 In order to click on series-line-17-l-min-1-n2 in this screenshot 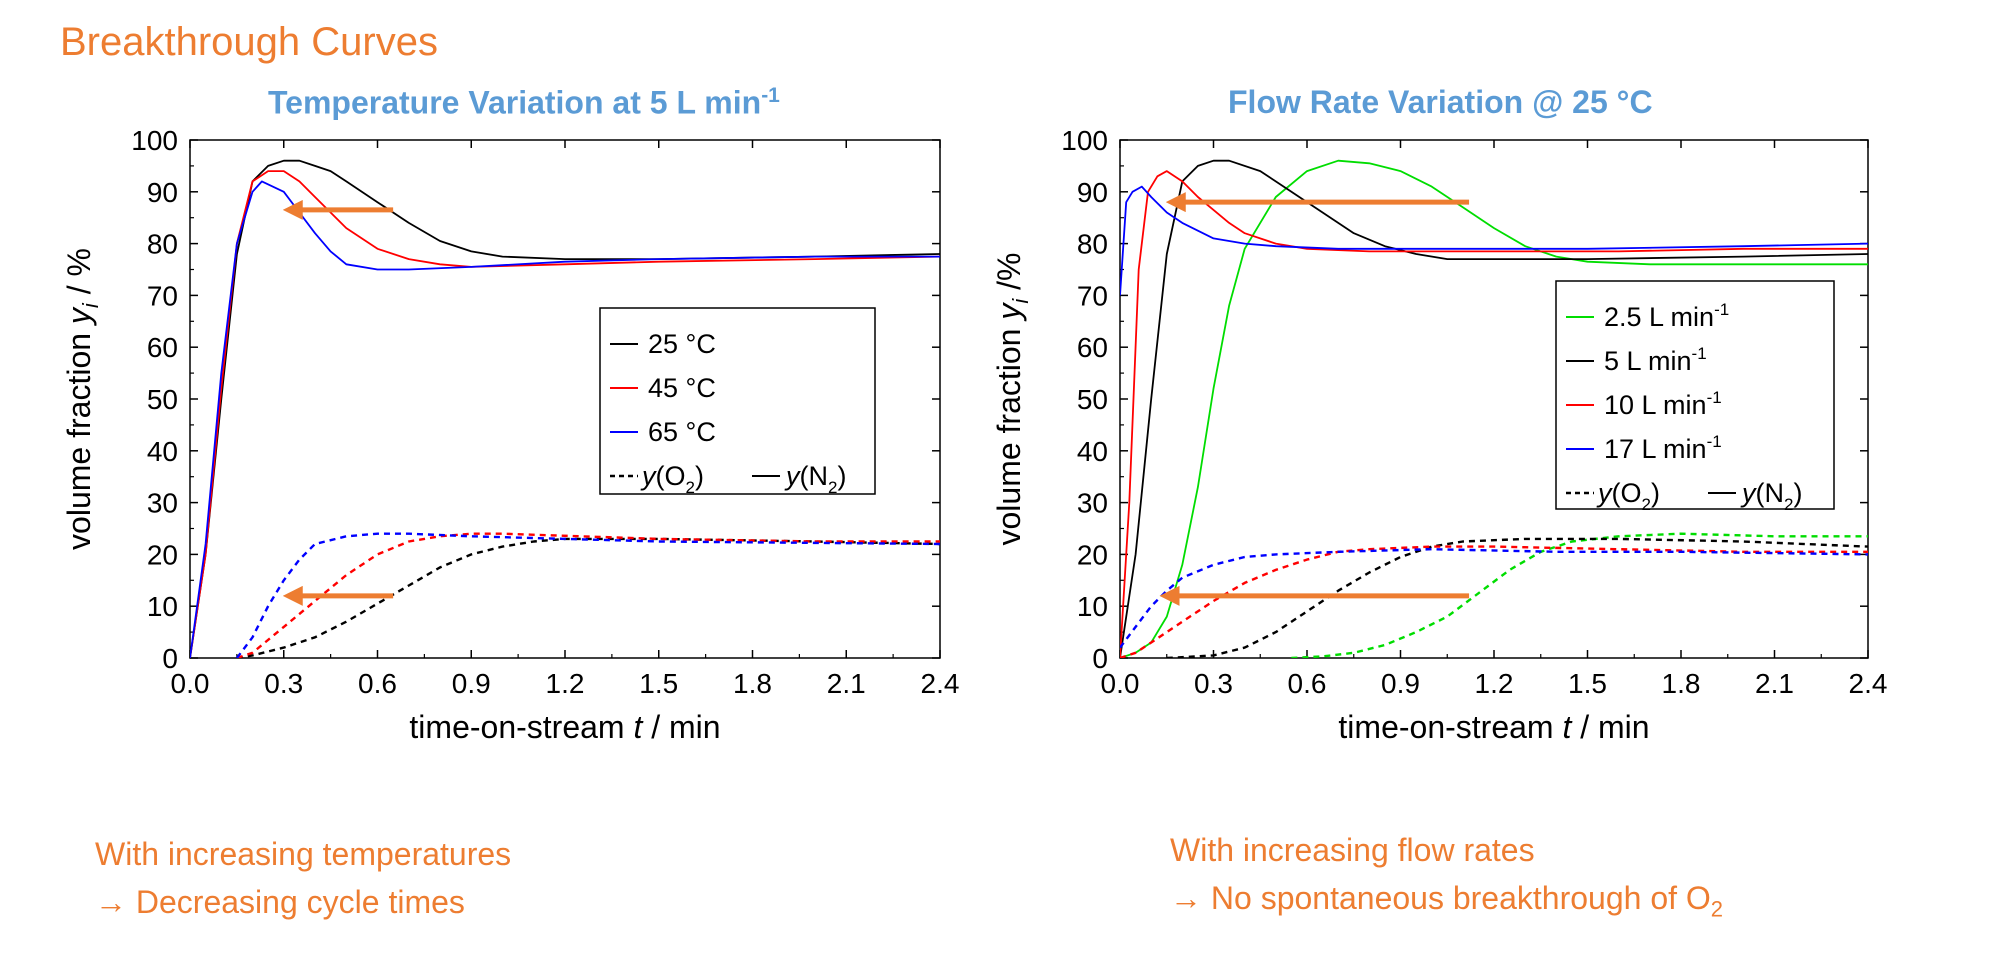, I will do `click(1494, 240)`.